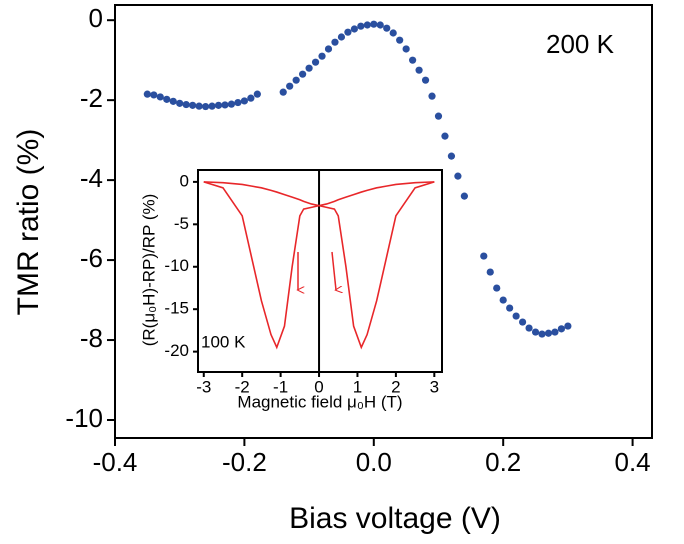  Describe the element at coordinates (148, 270) in the screenshot. I see `inset-y-label: (R(μ₀H)-RP)/RP (%)` at that location.